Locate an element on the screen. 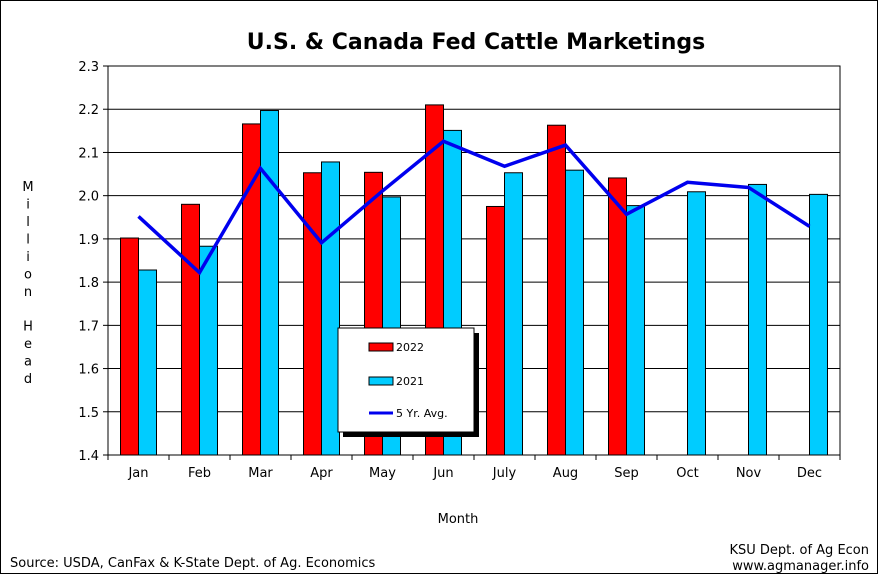 This screenshot has width=878, height=575. x-tick-label: Oct is located at coordinates (687, 473).